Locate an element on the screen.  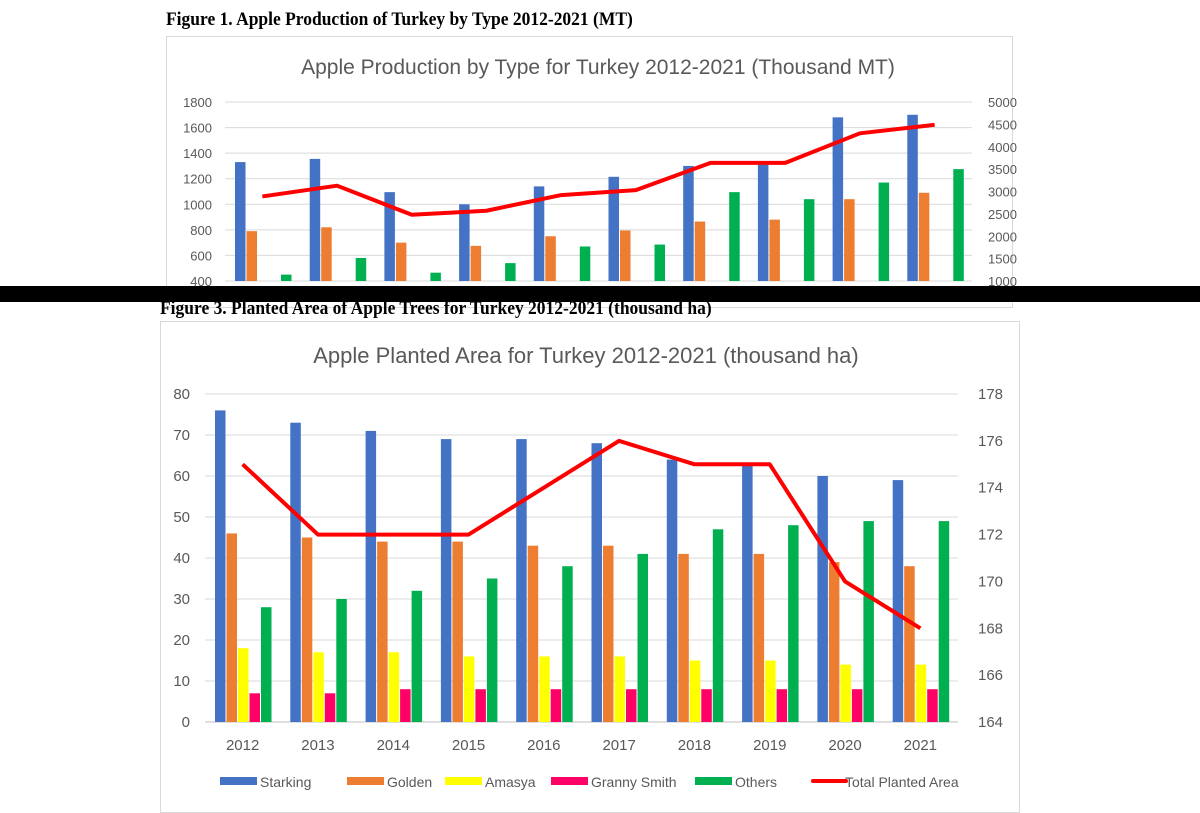
y2-tick-label: 164 is located at coordinates (990, 722).